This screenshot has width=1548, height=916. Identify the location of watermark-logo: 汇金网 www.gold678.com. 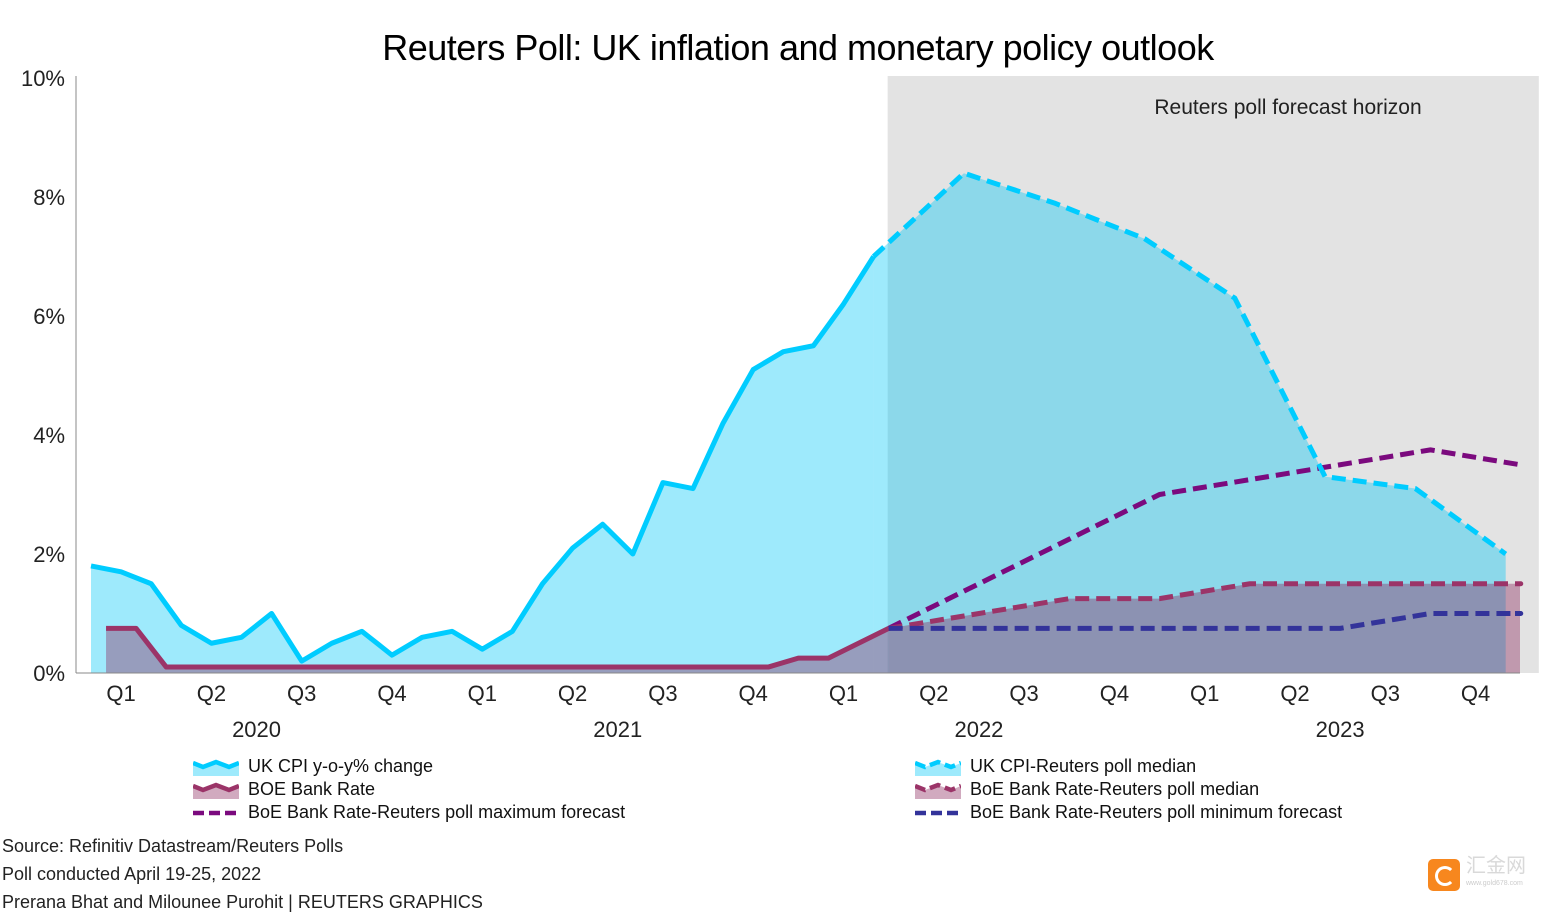
(1477, 874).